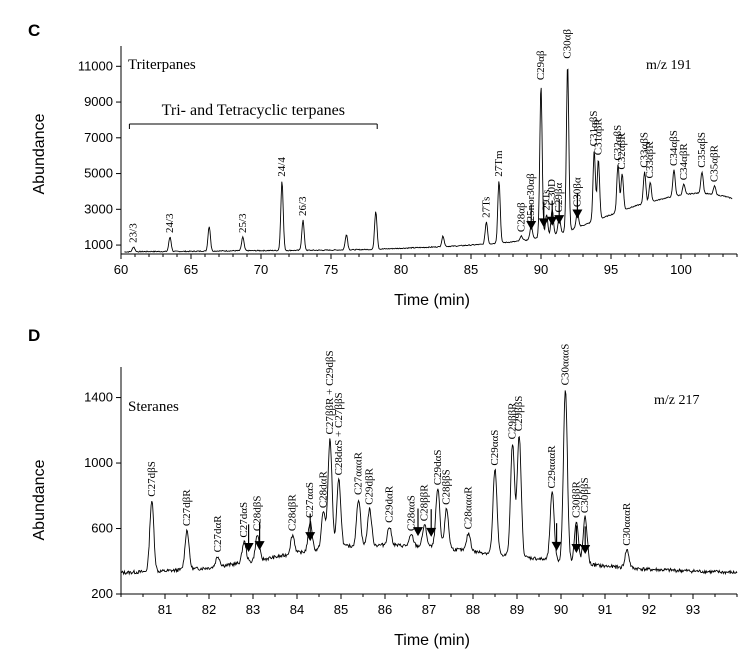  I want to click on panel-letter-d: D, so click(34, 335).